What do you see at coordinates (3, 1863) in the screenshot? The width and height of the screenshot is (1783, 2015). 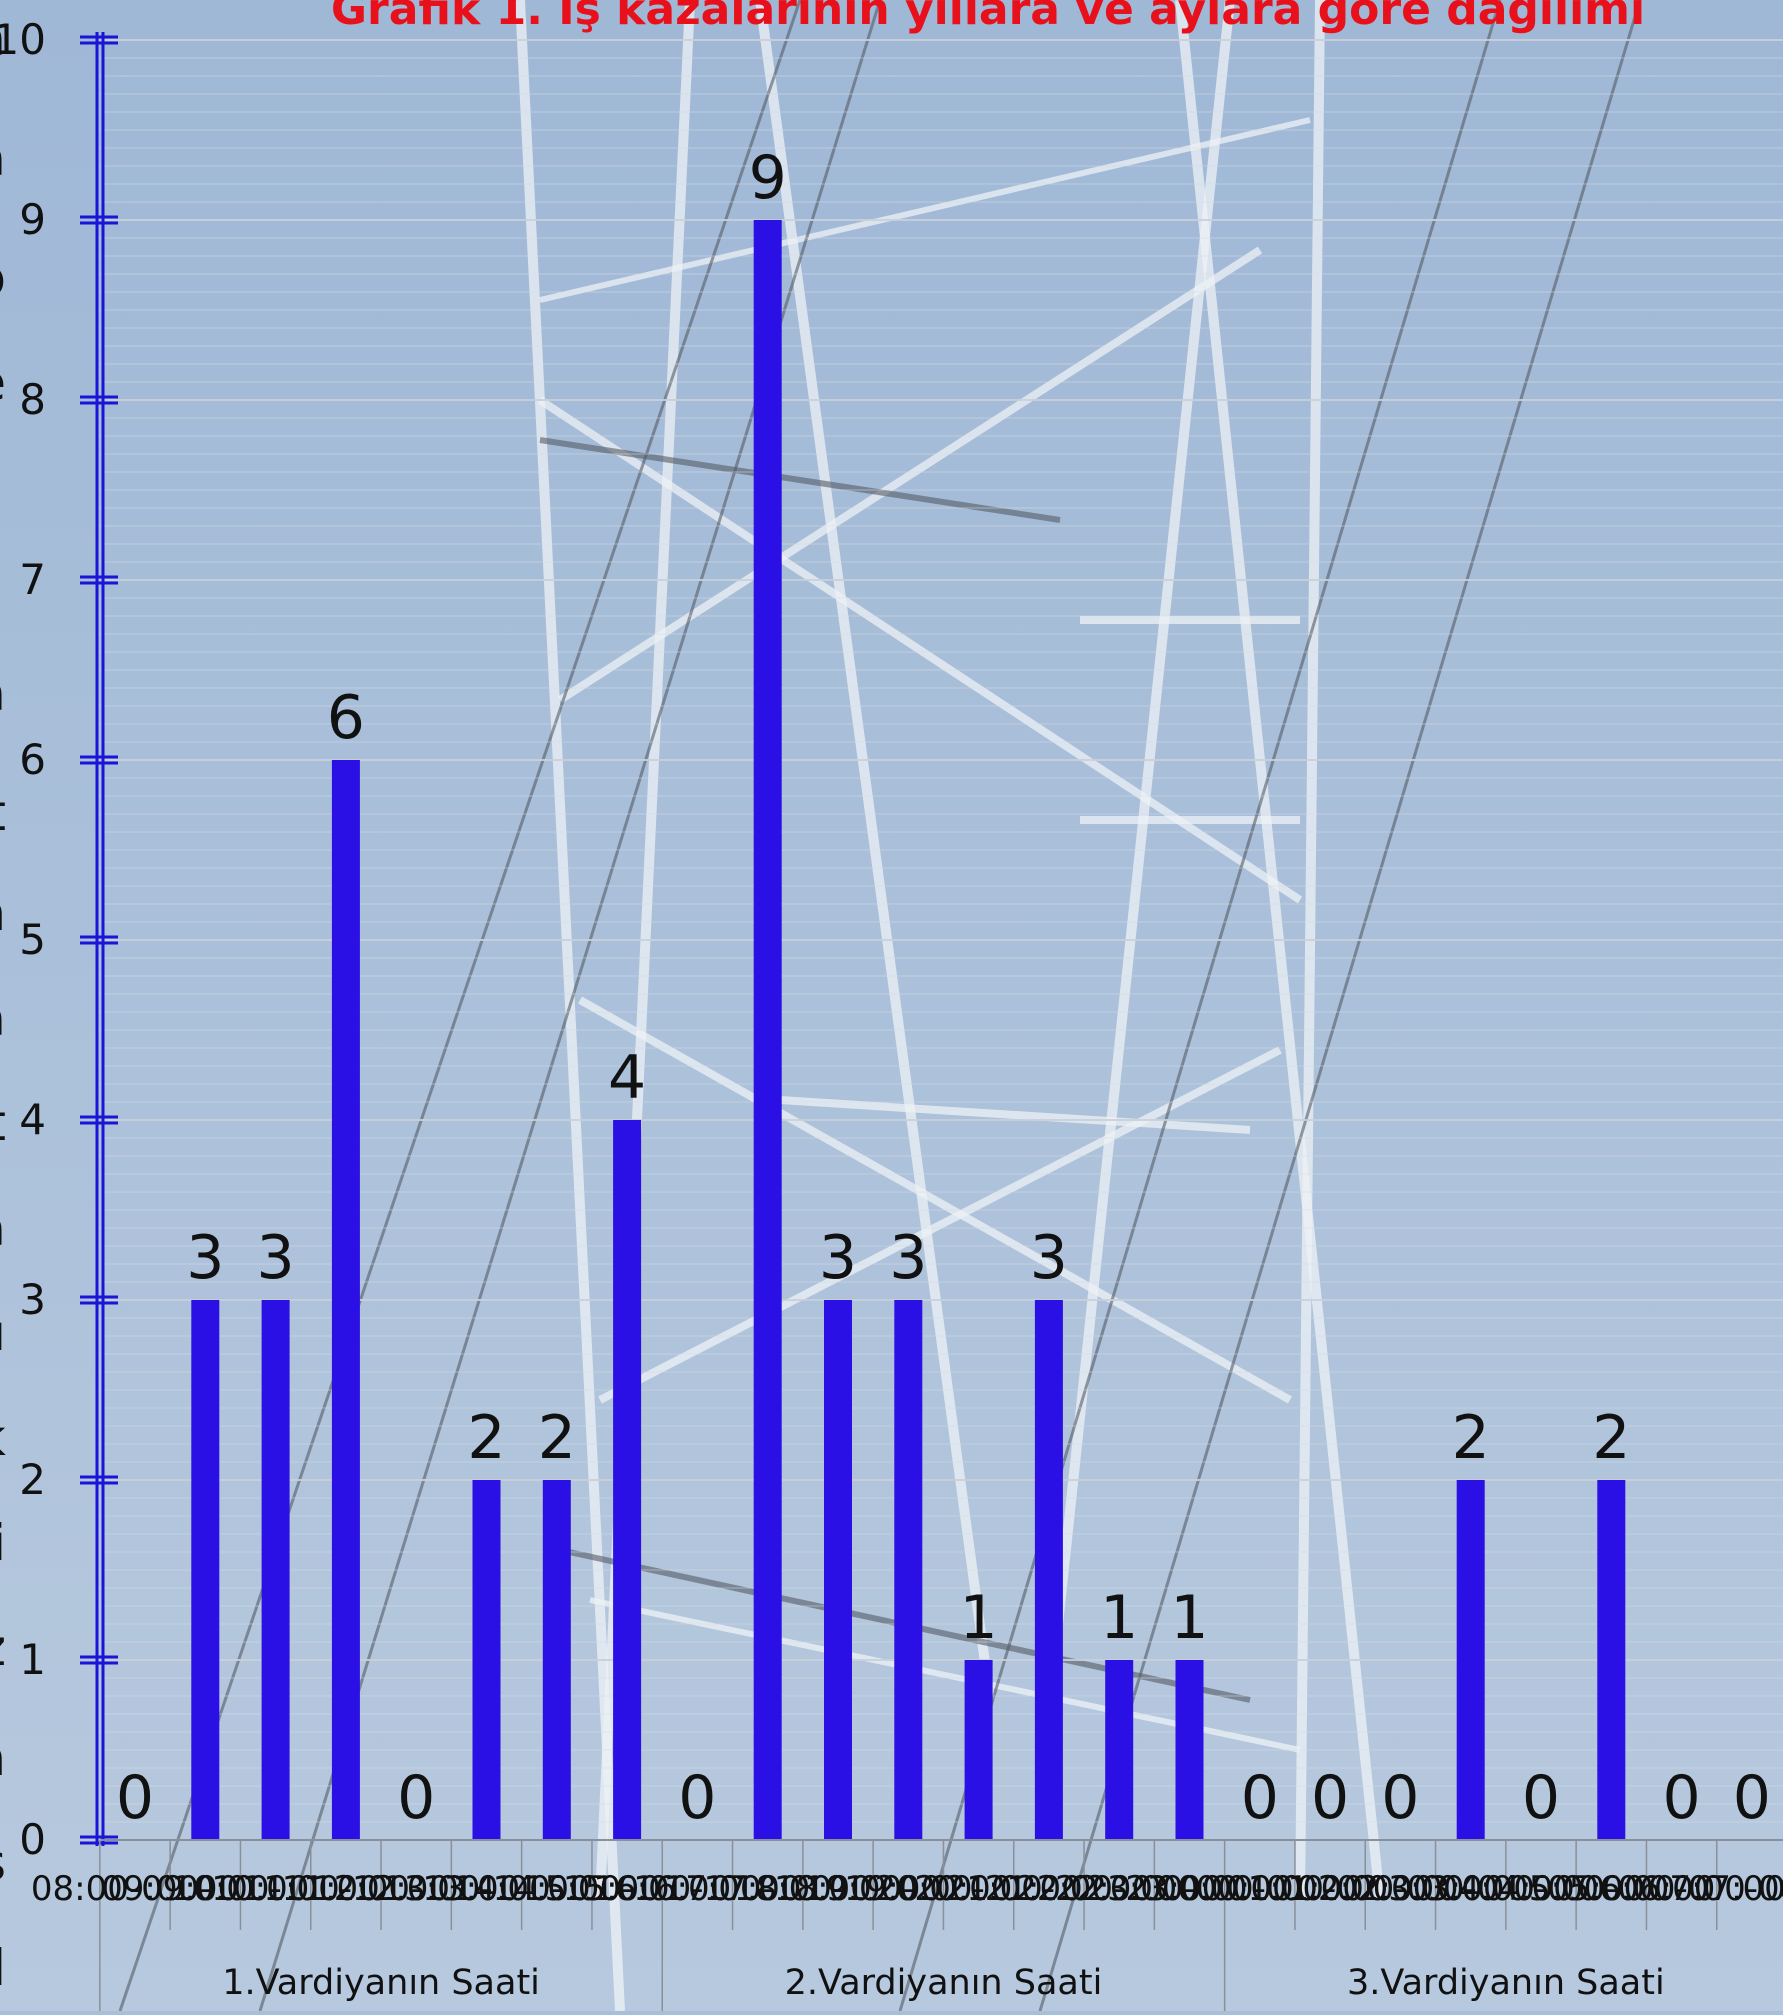 I see `edge-letter: ş` at bounding box center [3, 1863].